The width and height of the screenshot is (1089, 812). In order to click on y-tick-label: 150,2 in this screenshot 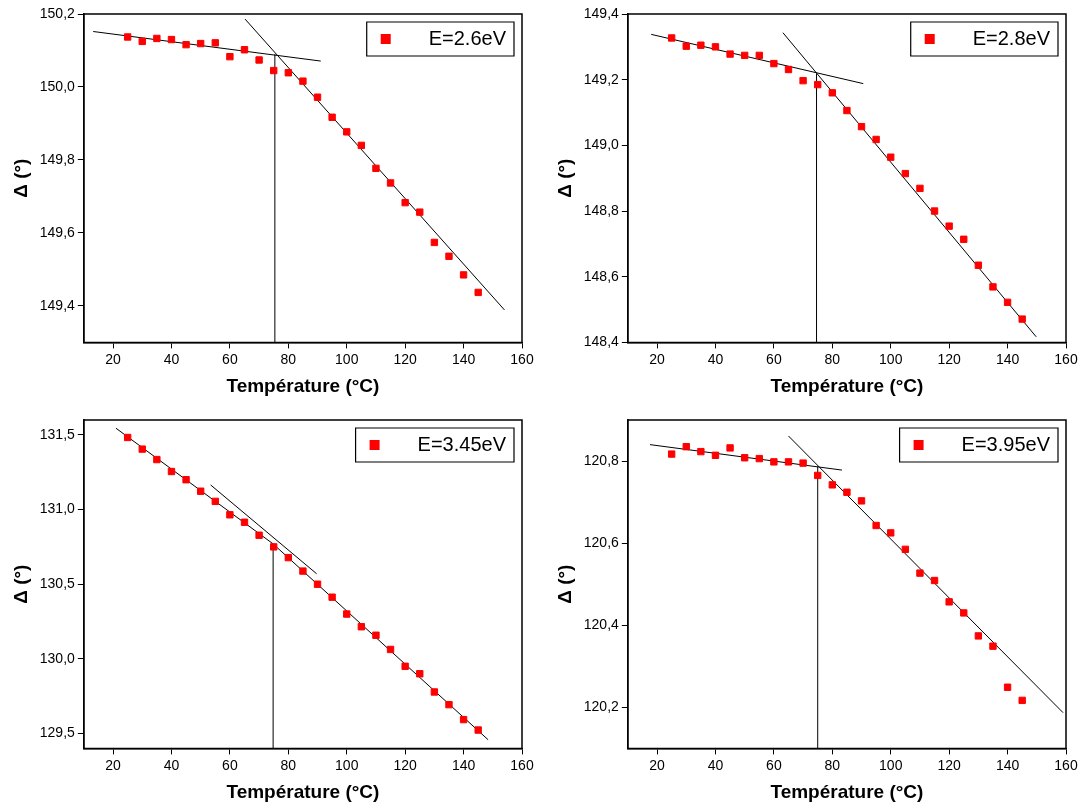, I will do `click(57, 12)`.